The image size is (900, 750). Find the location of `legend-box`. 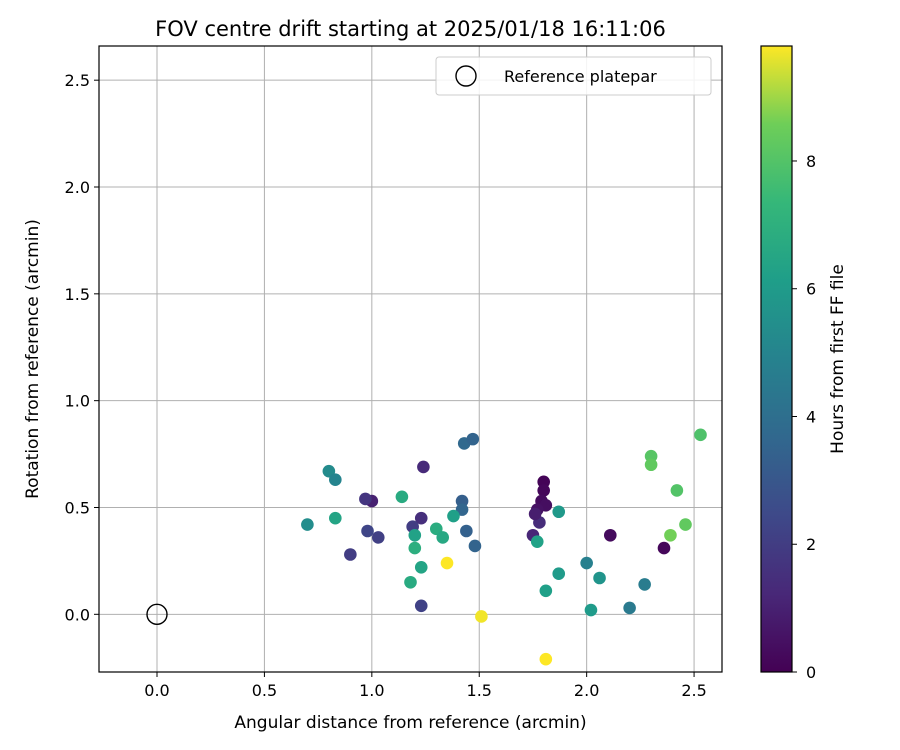

legend-box is located at coordinates (573, 76).